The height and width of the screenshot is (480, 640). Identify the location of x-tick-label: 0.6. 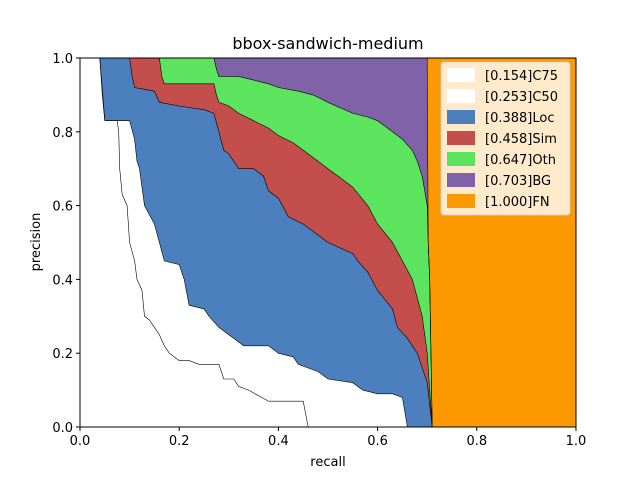
(377, 441).